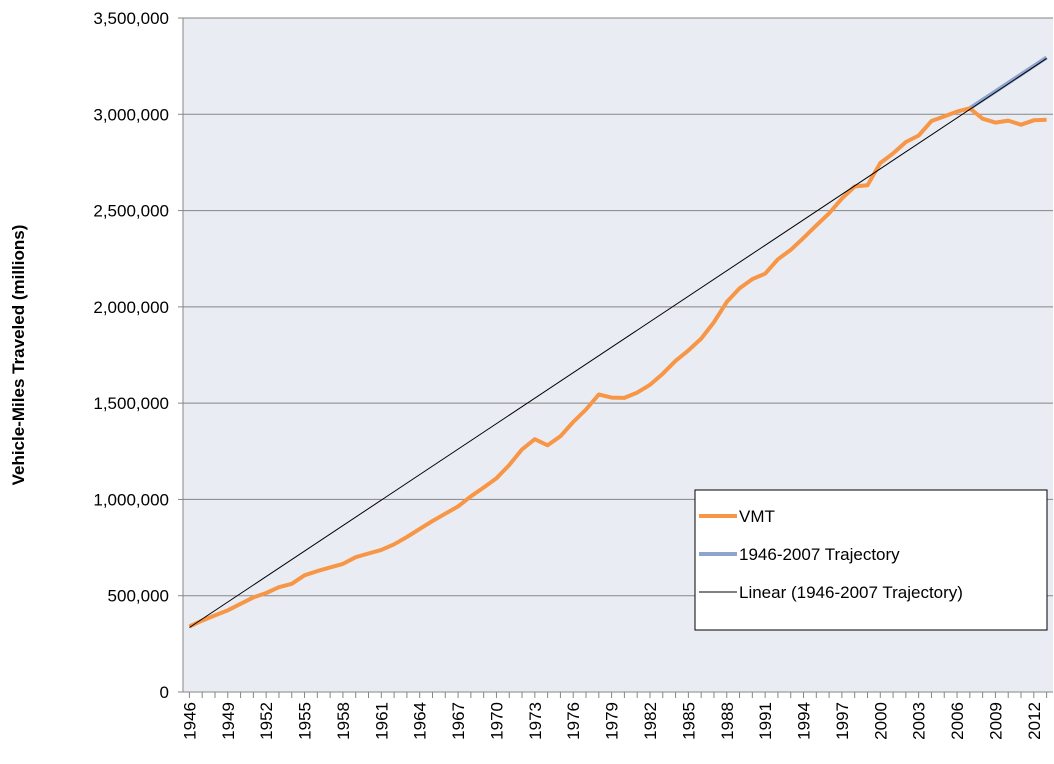 The image size is (1054, 764). Describe the element at coordinates (131, 114) in the screenshot. I see `y-tick-label: 3,000,000` at that location.